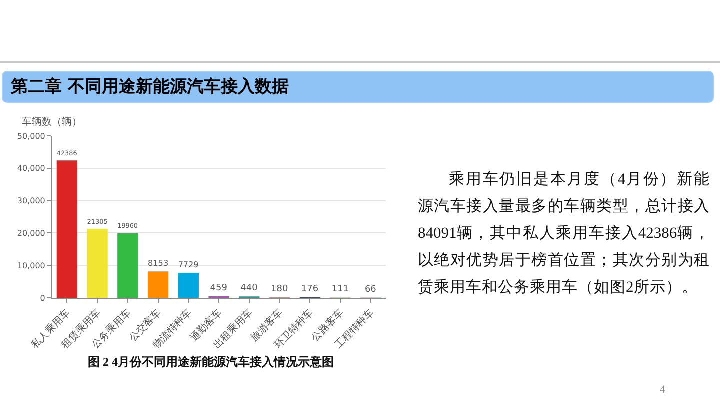  Describe the element at coordinates (43, 298) in the screenshot. I see `y-tick-label: 0` at that location.